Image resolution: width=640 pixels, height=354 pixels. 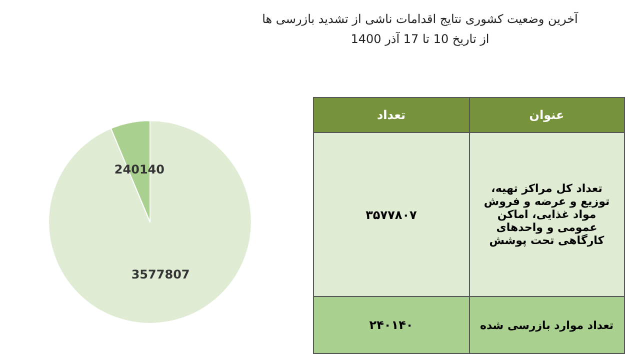 What do you see at coordinates (391, 115) in the screenshot?
I see `text: تعداد` at bounding box center [391, 115].